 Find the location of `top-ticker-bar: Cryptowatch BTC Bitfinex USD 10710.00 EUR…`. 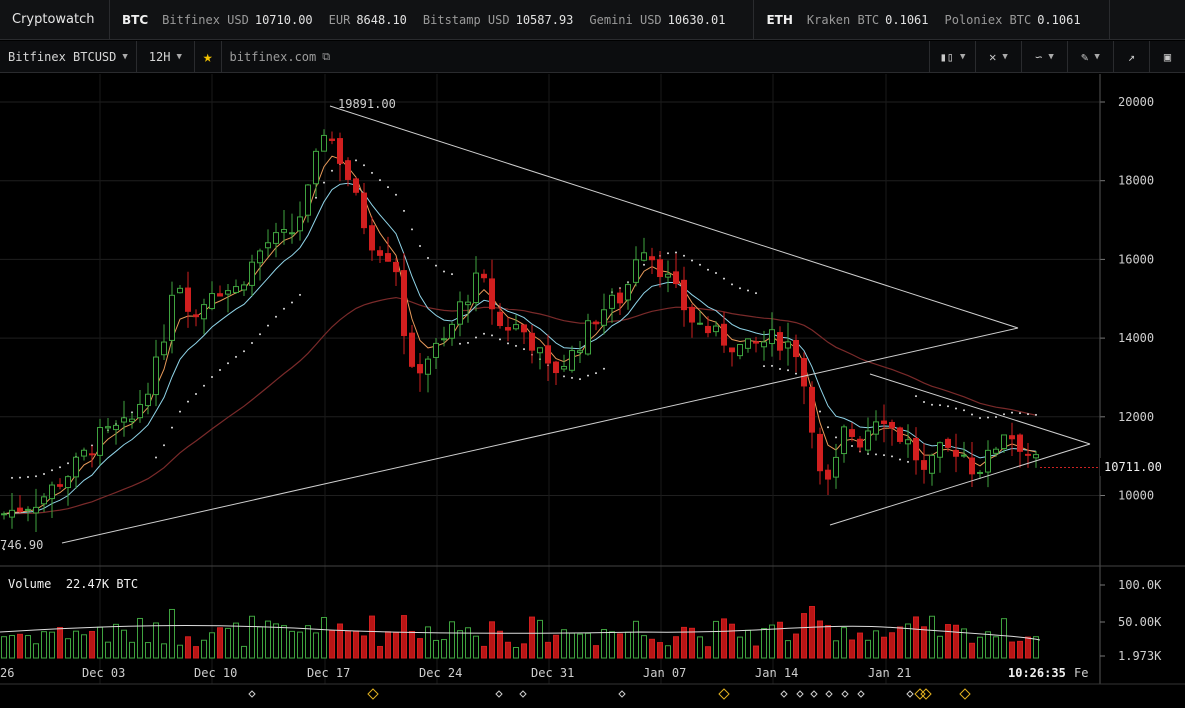

top-ticker-bar: Cryptowatch BTC Bitfinex USD 10710.00 EUR… is located at coordinates (592, 20).